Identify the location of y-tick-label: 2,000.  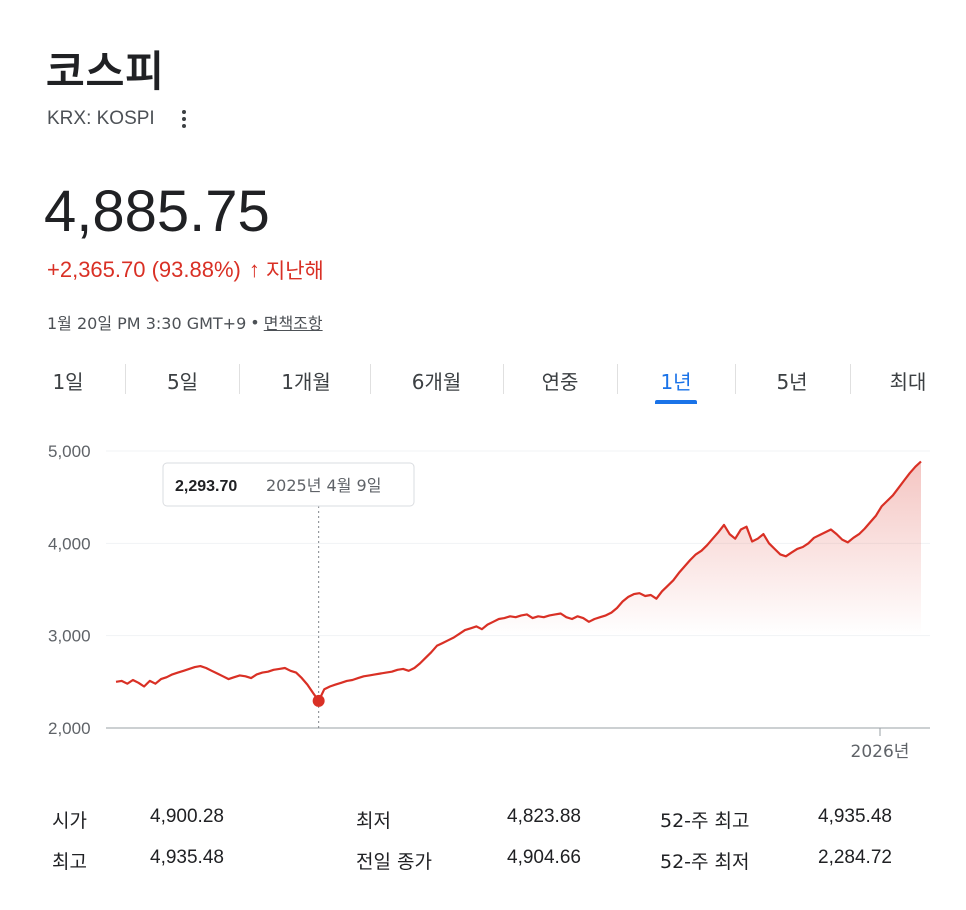
(69, 728).